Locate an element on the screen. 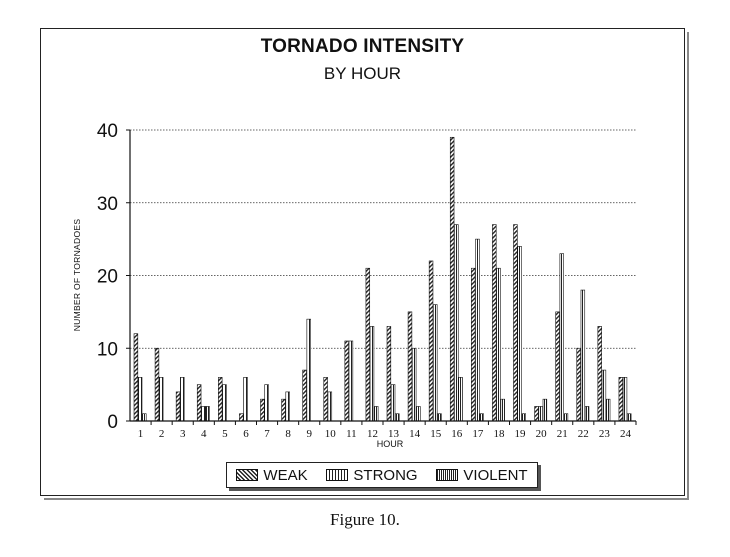 Image resolution: width=730 pixels, height=557 pixels. x-tick-label: 4 is located at coordinates (204, 434).